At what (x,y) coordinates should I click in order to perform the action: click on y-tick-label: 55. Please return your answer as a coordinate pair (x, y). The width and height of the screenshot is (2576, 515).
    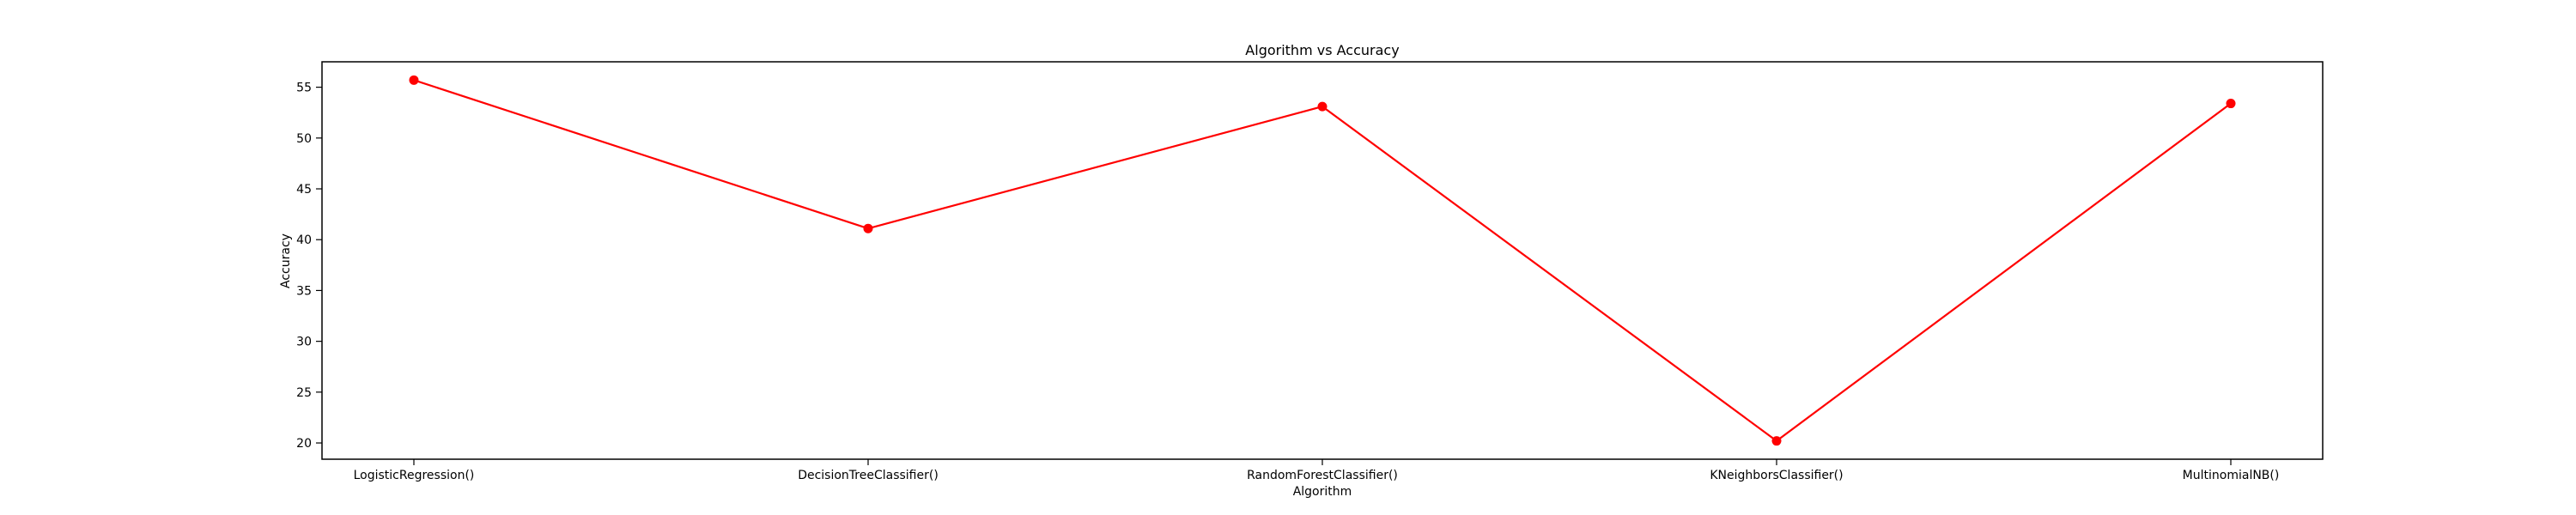
    Looking at the image, I should click on (304, 88).